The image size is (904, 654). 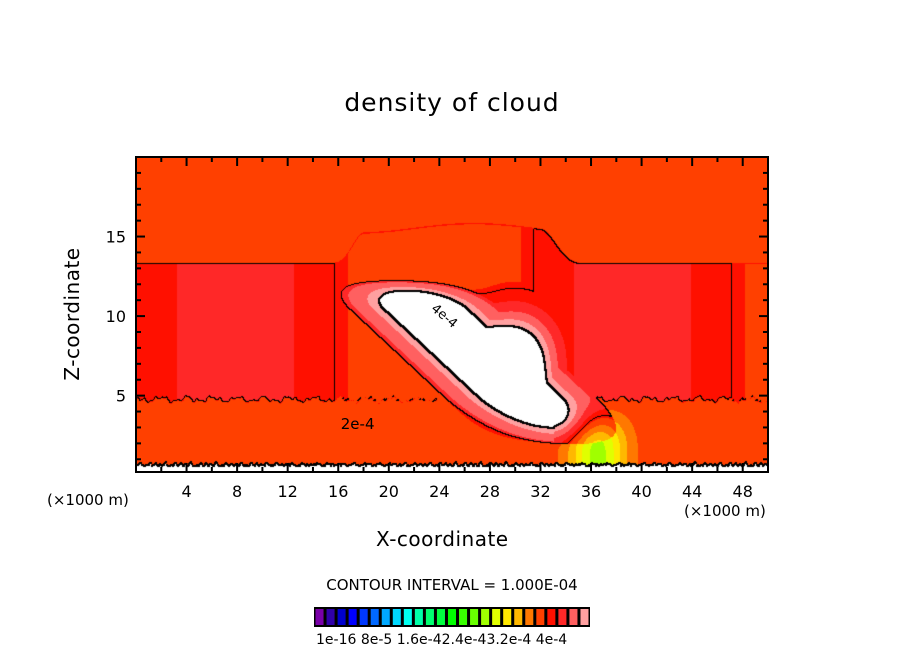 What do you see at coordinates (116, 316) in the screenshot?
I see `y-tick-label: 10` at bounding box center [116, 316].